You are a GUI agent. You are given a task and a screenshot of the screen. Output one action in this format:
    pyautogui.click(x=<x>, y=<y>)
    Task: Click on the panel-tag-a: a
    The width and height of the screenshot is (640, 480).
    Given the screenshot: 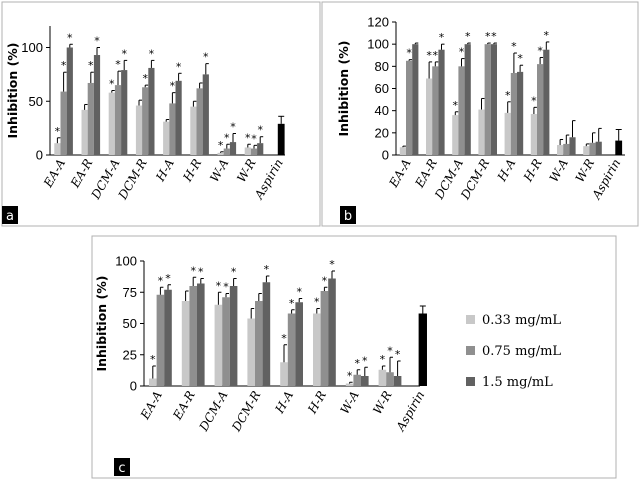 What is the action you would take?
    pyautogui.click(x=10, y=215)
    